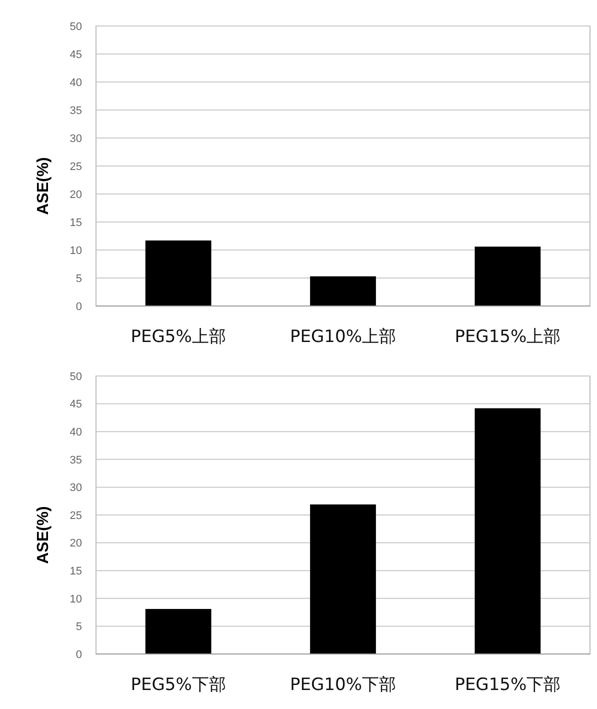 This screenshot has width=597, height=709. Describe the element at coordinates (343, 685) in the screenshot. I see `x-tick-label: PEG10%下部` at that location.